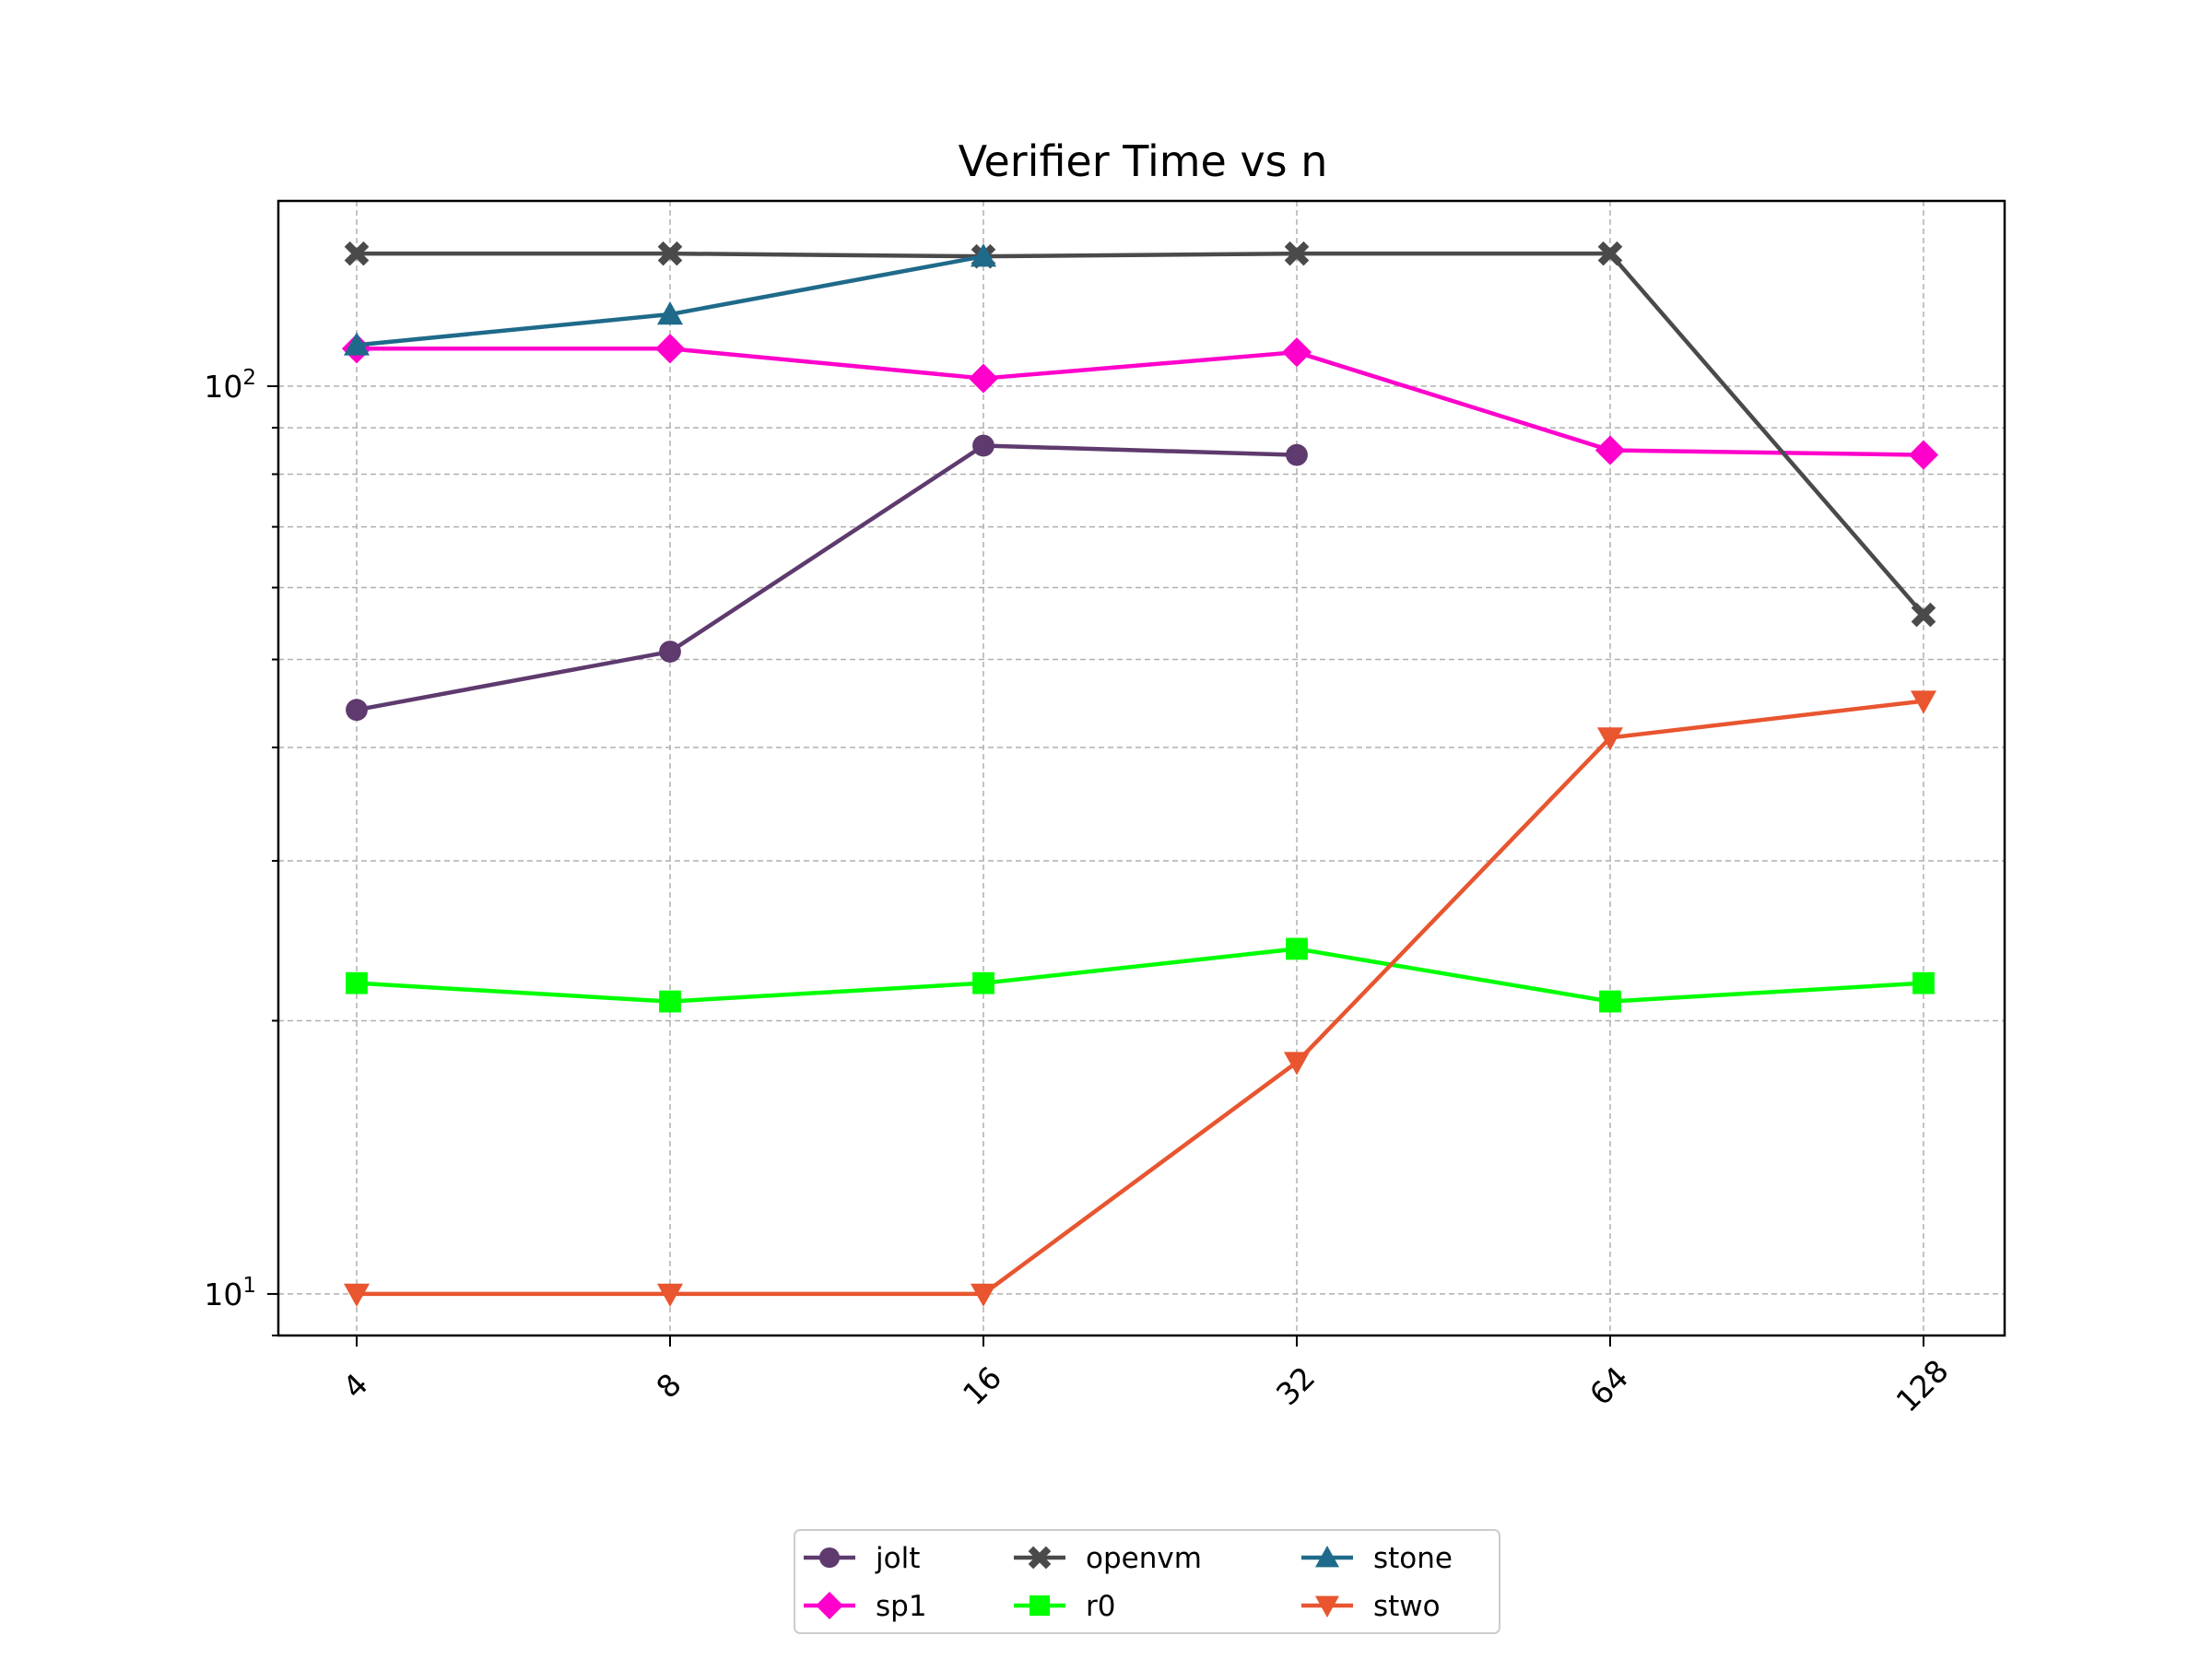 The height and width of the screenshot is (1659, 2212). Describe the element at coordinates (1147, 1581) in the screenshot. I see `legend: jolt sp1 openvm r0 stone stwo` at that location.